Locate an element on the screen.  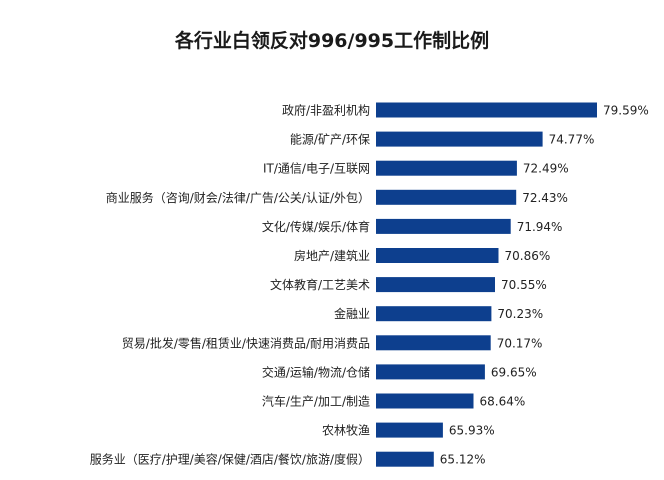
category-label-12: 服务业（医疗/护理/美容/保健/酒店/餐饮/旅游/度假） is located at coordinates (230, 459).